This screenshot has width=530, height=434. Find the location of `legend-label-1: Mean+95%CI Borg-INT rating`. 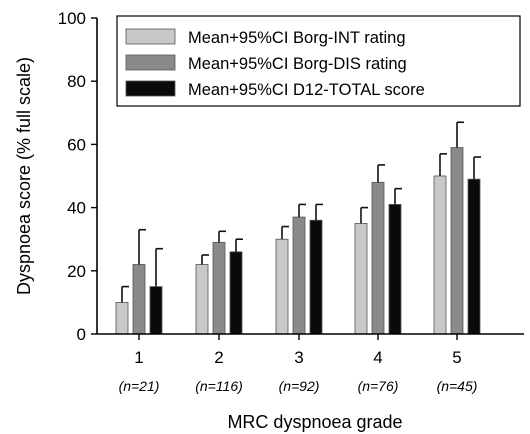

legend-label-1: Mean+95%CI Borg-INT rating is located at coordinates (297, 38).